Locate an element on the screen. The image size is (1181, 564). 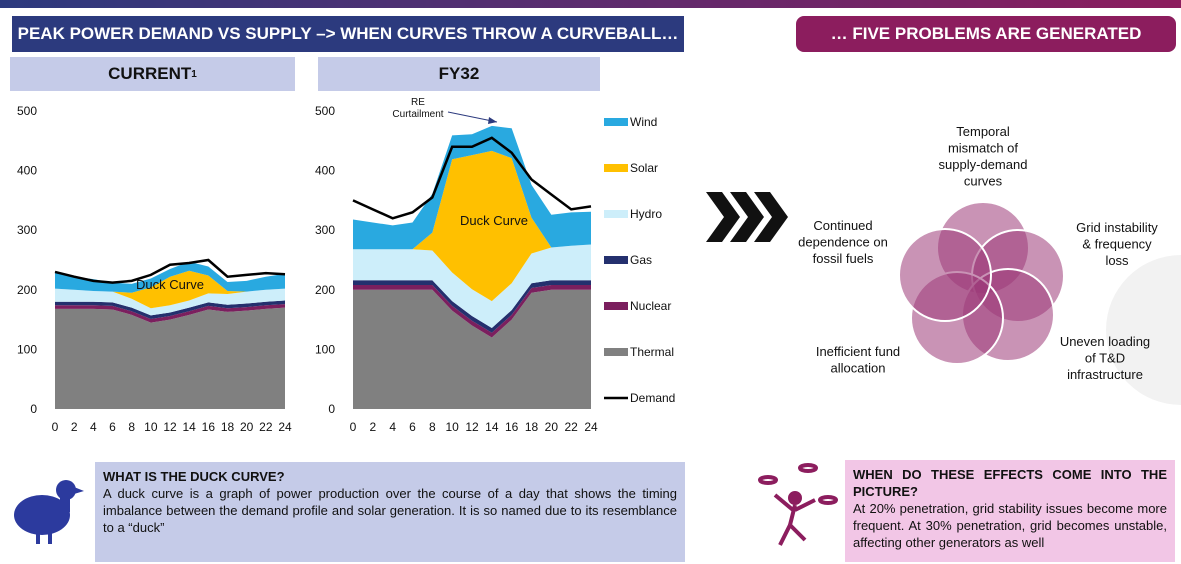
problem-line: Inefficient fund is located at coordinates (858, 351).